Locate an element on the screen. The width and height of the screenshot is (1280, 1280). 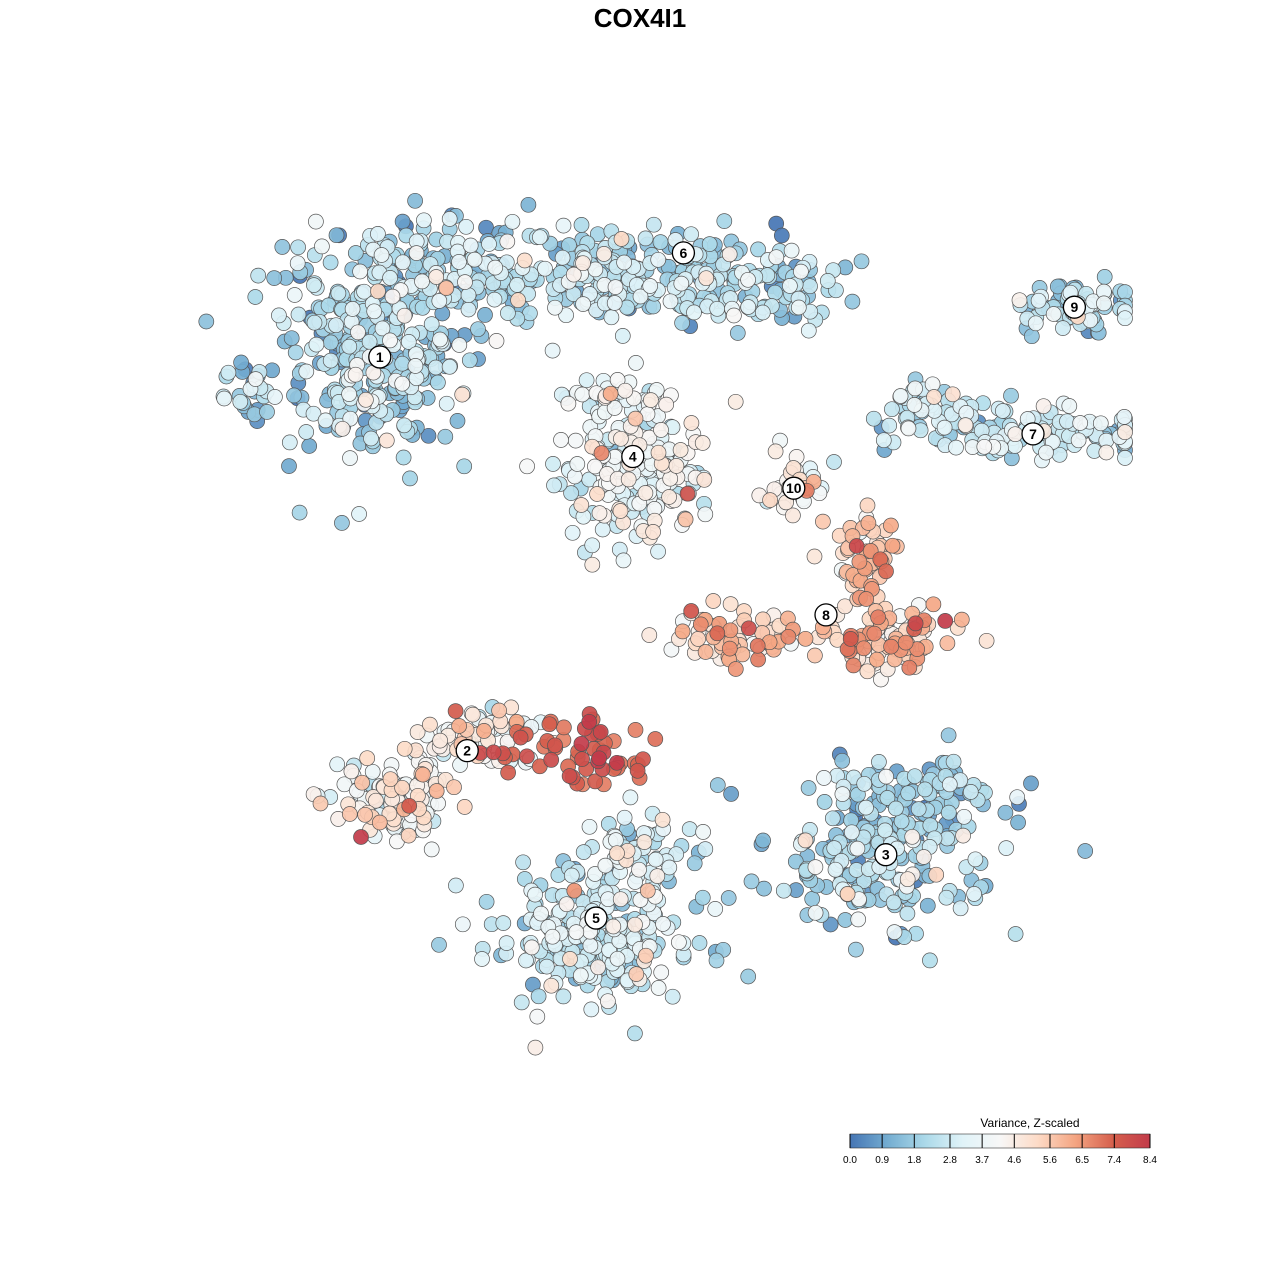
colorbar-tick-label: 3.7 is located at coordinates (982, 1160).